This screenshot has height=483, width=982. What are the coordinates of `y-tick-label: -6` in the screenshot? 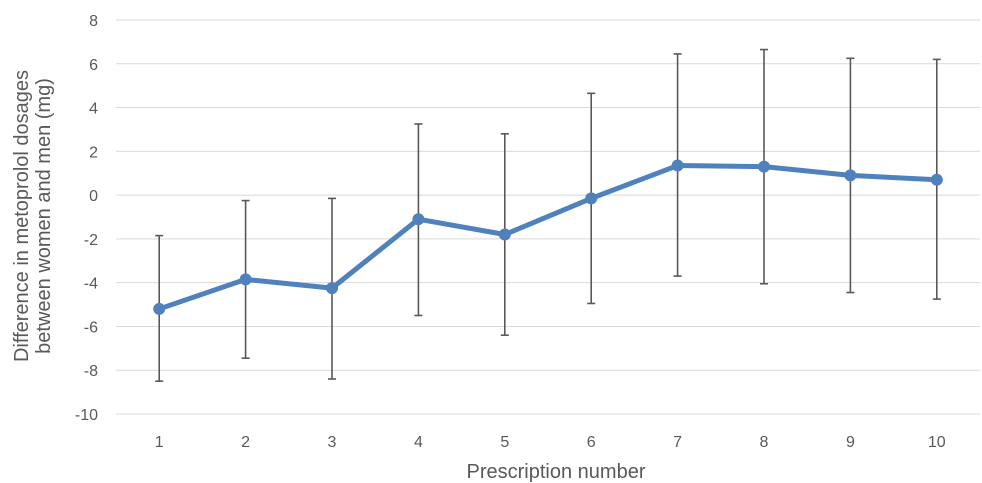 It's located at (91, 327).